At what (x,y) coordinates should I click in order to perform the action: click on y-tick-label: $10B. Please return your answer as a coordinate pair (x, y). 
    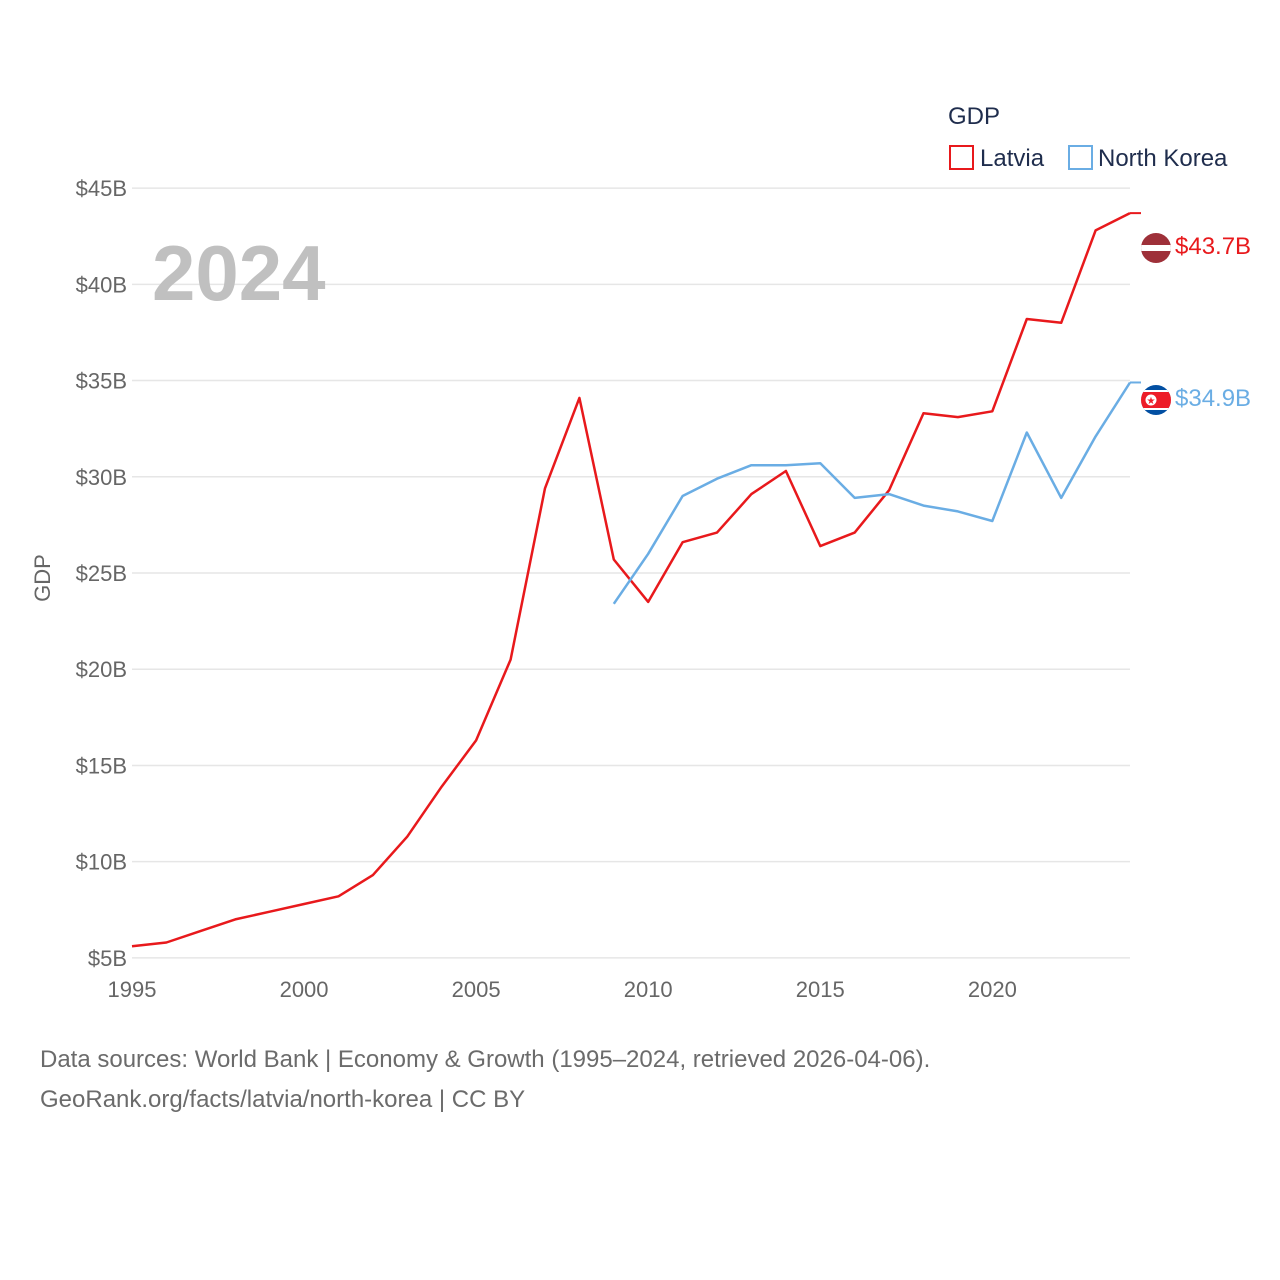
    Looking at the image, I should click on (101, 862).